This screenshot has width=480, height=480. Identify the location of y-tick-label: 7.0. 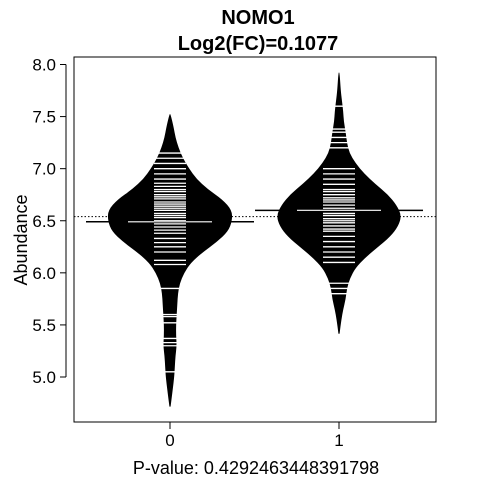
(44, 169).